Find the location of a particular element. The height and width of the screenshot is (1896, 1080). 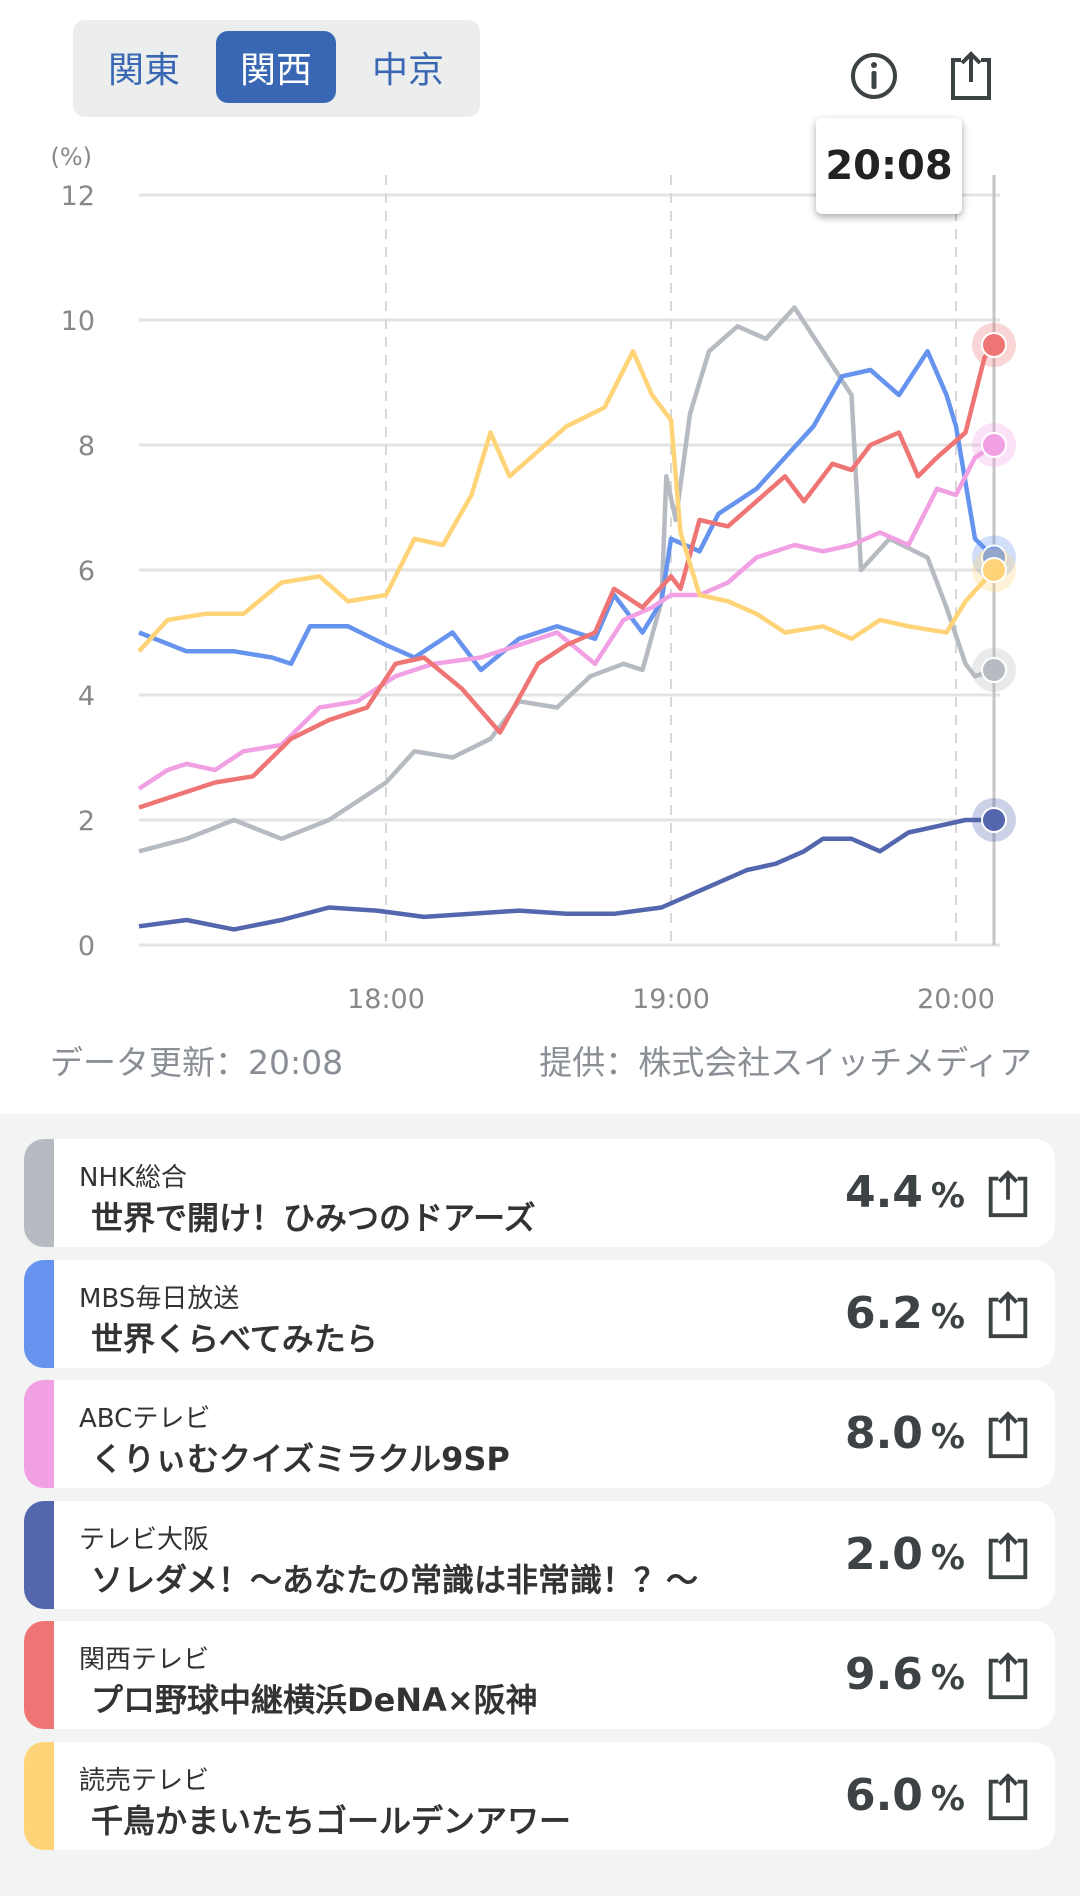

channel-name: 読売テレビ is located at coordinates (144, 1780).